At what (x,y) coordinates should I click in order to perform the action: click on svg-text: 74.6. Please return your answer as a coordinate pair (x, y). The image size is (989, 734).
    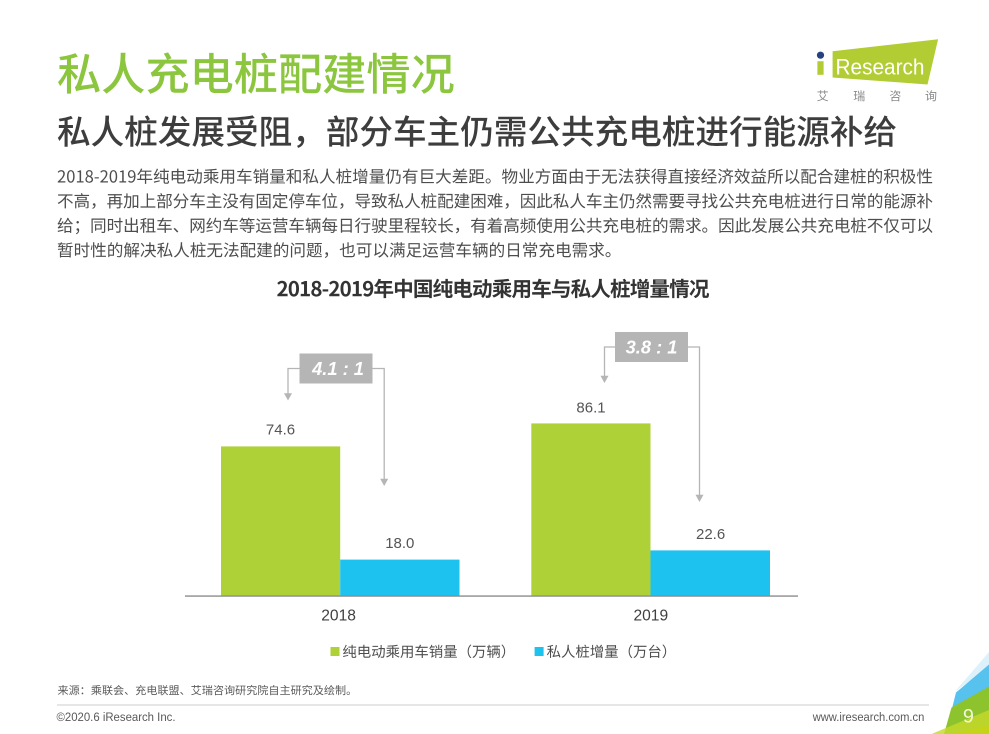
    Looking at the image, I should click on (280, 429).